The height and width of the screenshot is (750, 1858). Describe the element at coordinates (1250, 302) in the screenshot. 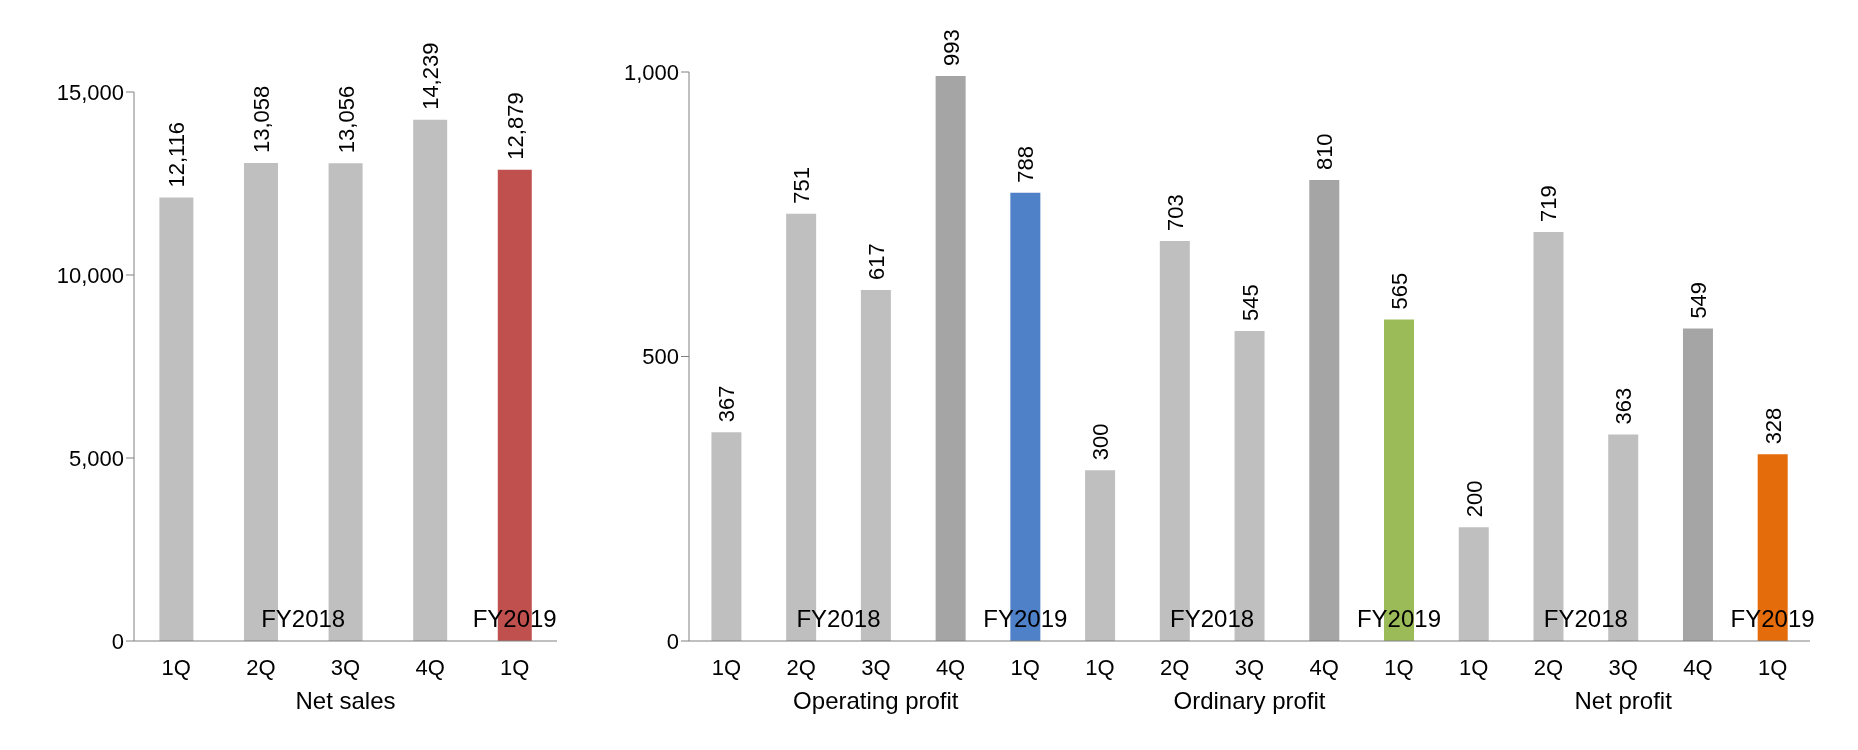

I see `data-label: 545` at that location.